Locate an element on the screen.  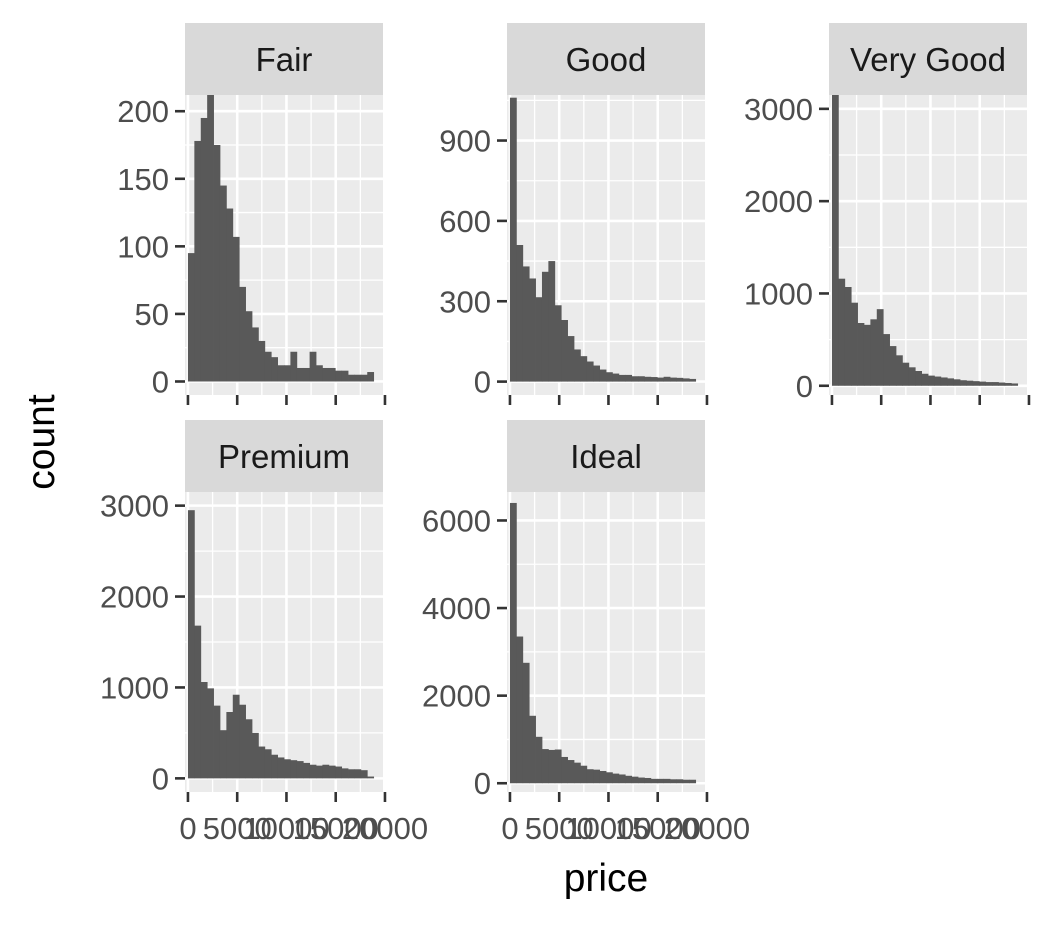
y-tick-label: 200 is located at coordinates (143, 111).